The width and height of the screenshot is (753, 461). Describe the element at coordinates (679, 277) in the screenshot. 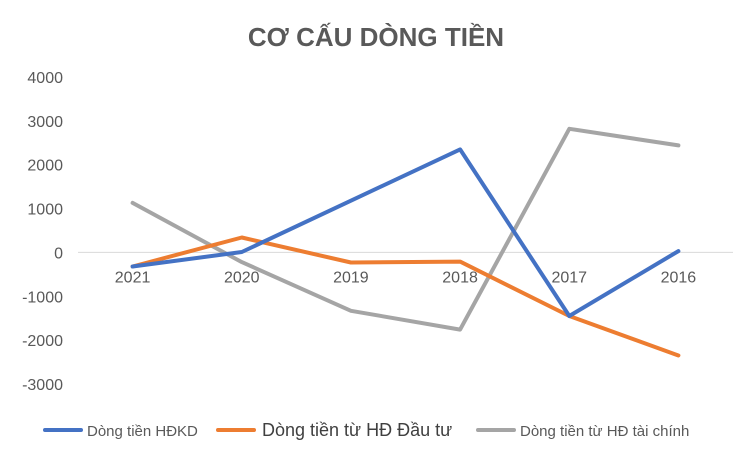

I see `x-tick-label: 2016` at that location.